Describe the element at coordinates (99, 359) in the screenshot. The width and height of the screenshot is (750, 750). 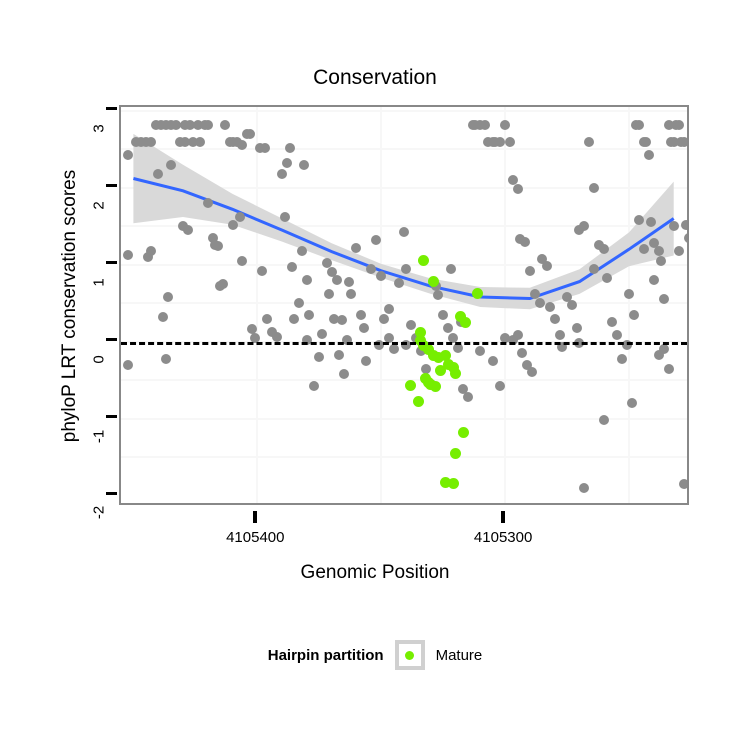
I see `y-axis-tick-label: 0` at that location.